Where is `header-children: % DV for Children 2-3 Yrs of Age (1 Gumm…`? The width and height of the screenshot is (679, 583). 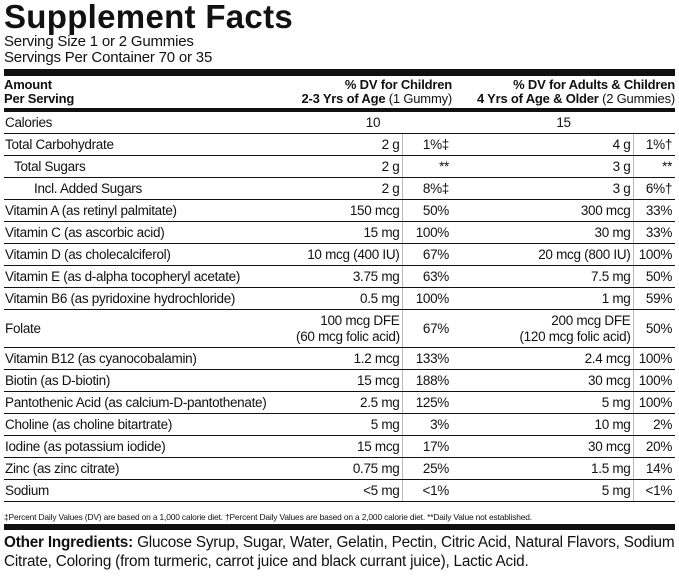 header-children: % DV for Children 2-3 Yrs of Age (1 Gumm… is located at coordinates (373, 93).